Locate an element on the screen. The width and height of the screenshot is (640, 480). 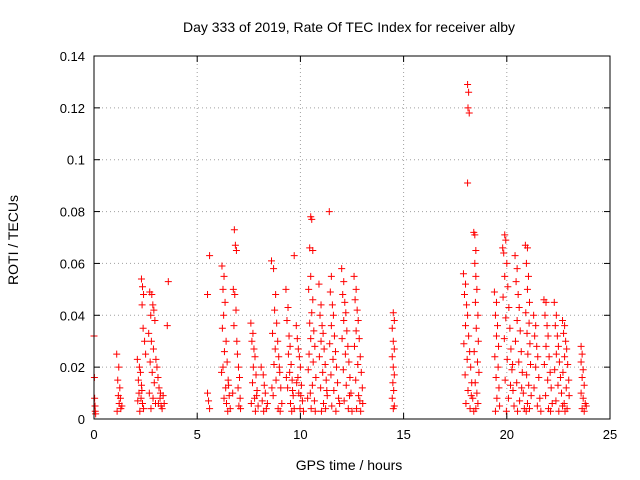
x-tick-label: 20 is located at coordinates (507, 434).